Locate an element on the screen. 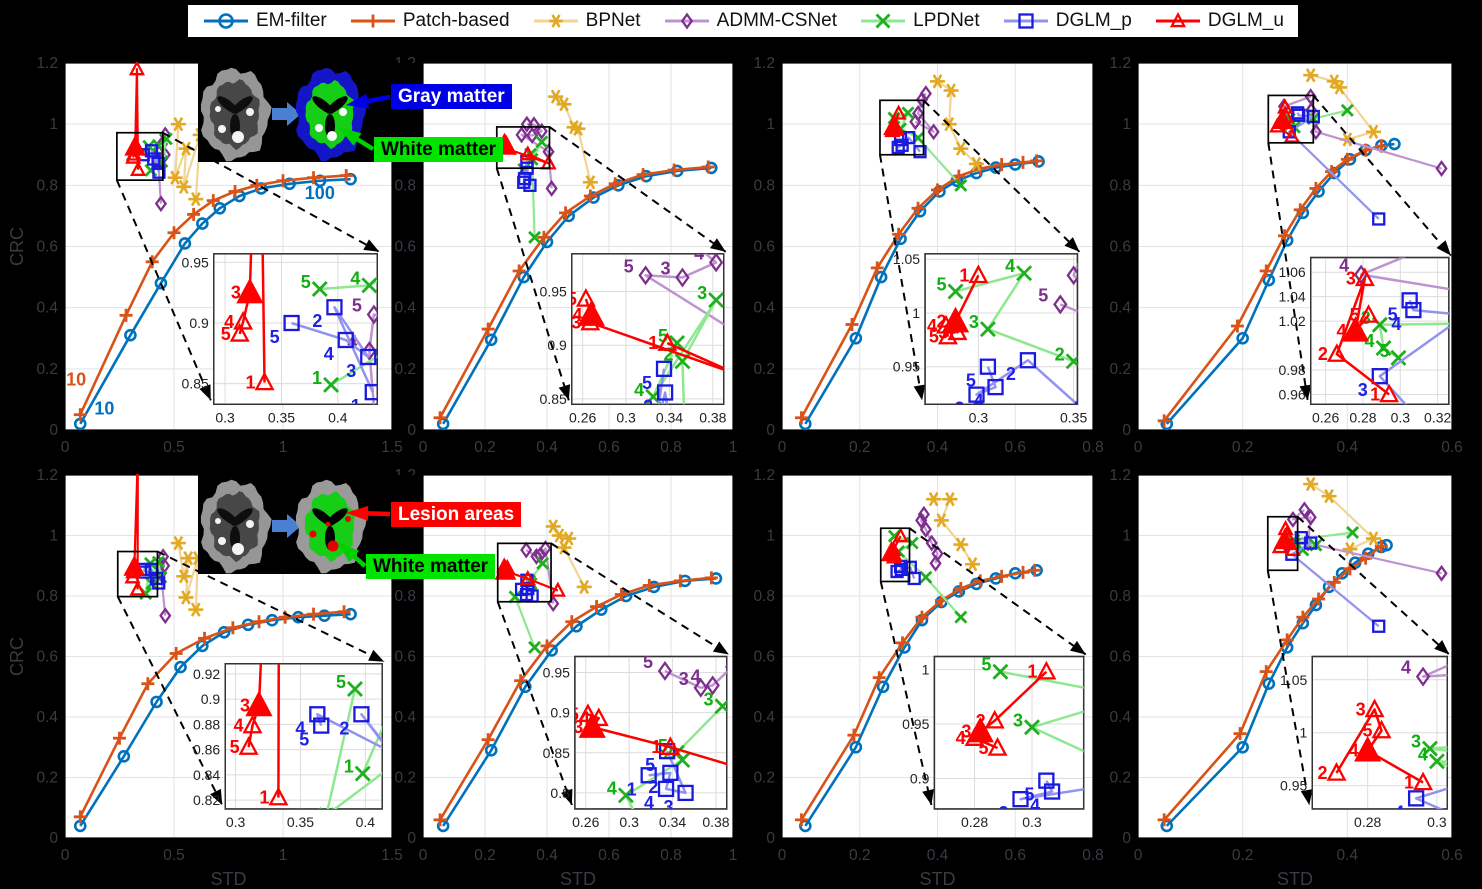 The height and width of the screenshot is (889, 1482). lesion-areas-label: Lesion areas is located at coordinates (456, 514).